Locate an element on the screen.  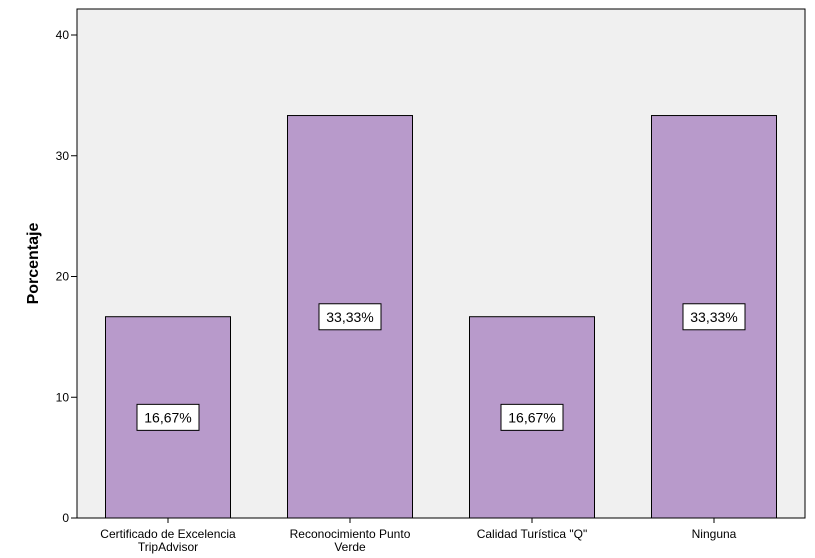
y-tick-label: 40 is located at coordinates (63, 35).